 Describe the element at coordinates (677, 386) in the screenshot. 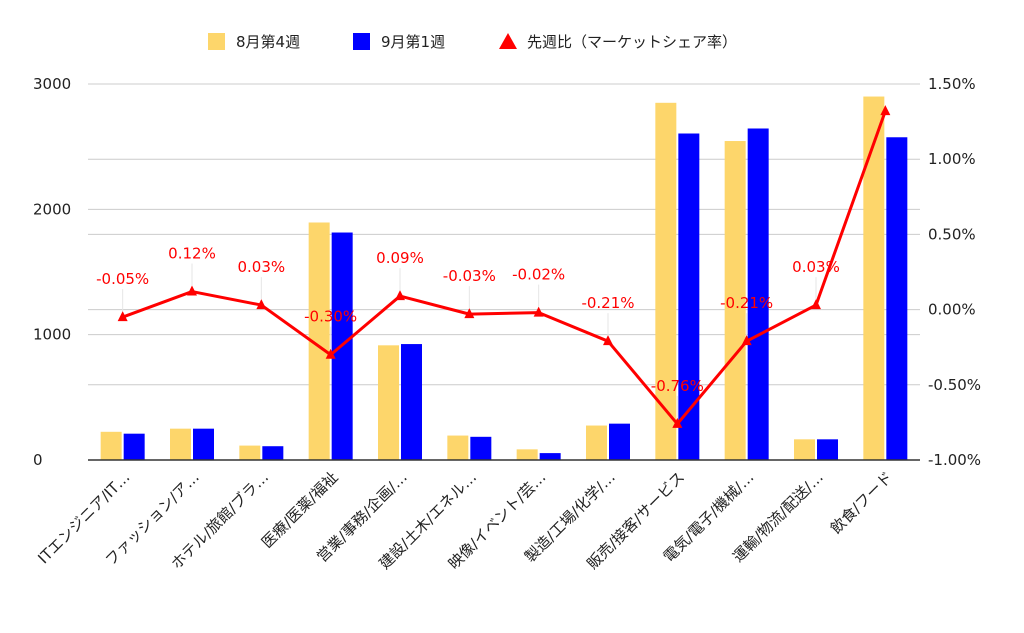

I see `data-label: -0.76%` at that location.